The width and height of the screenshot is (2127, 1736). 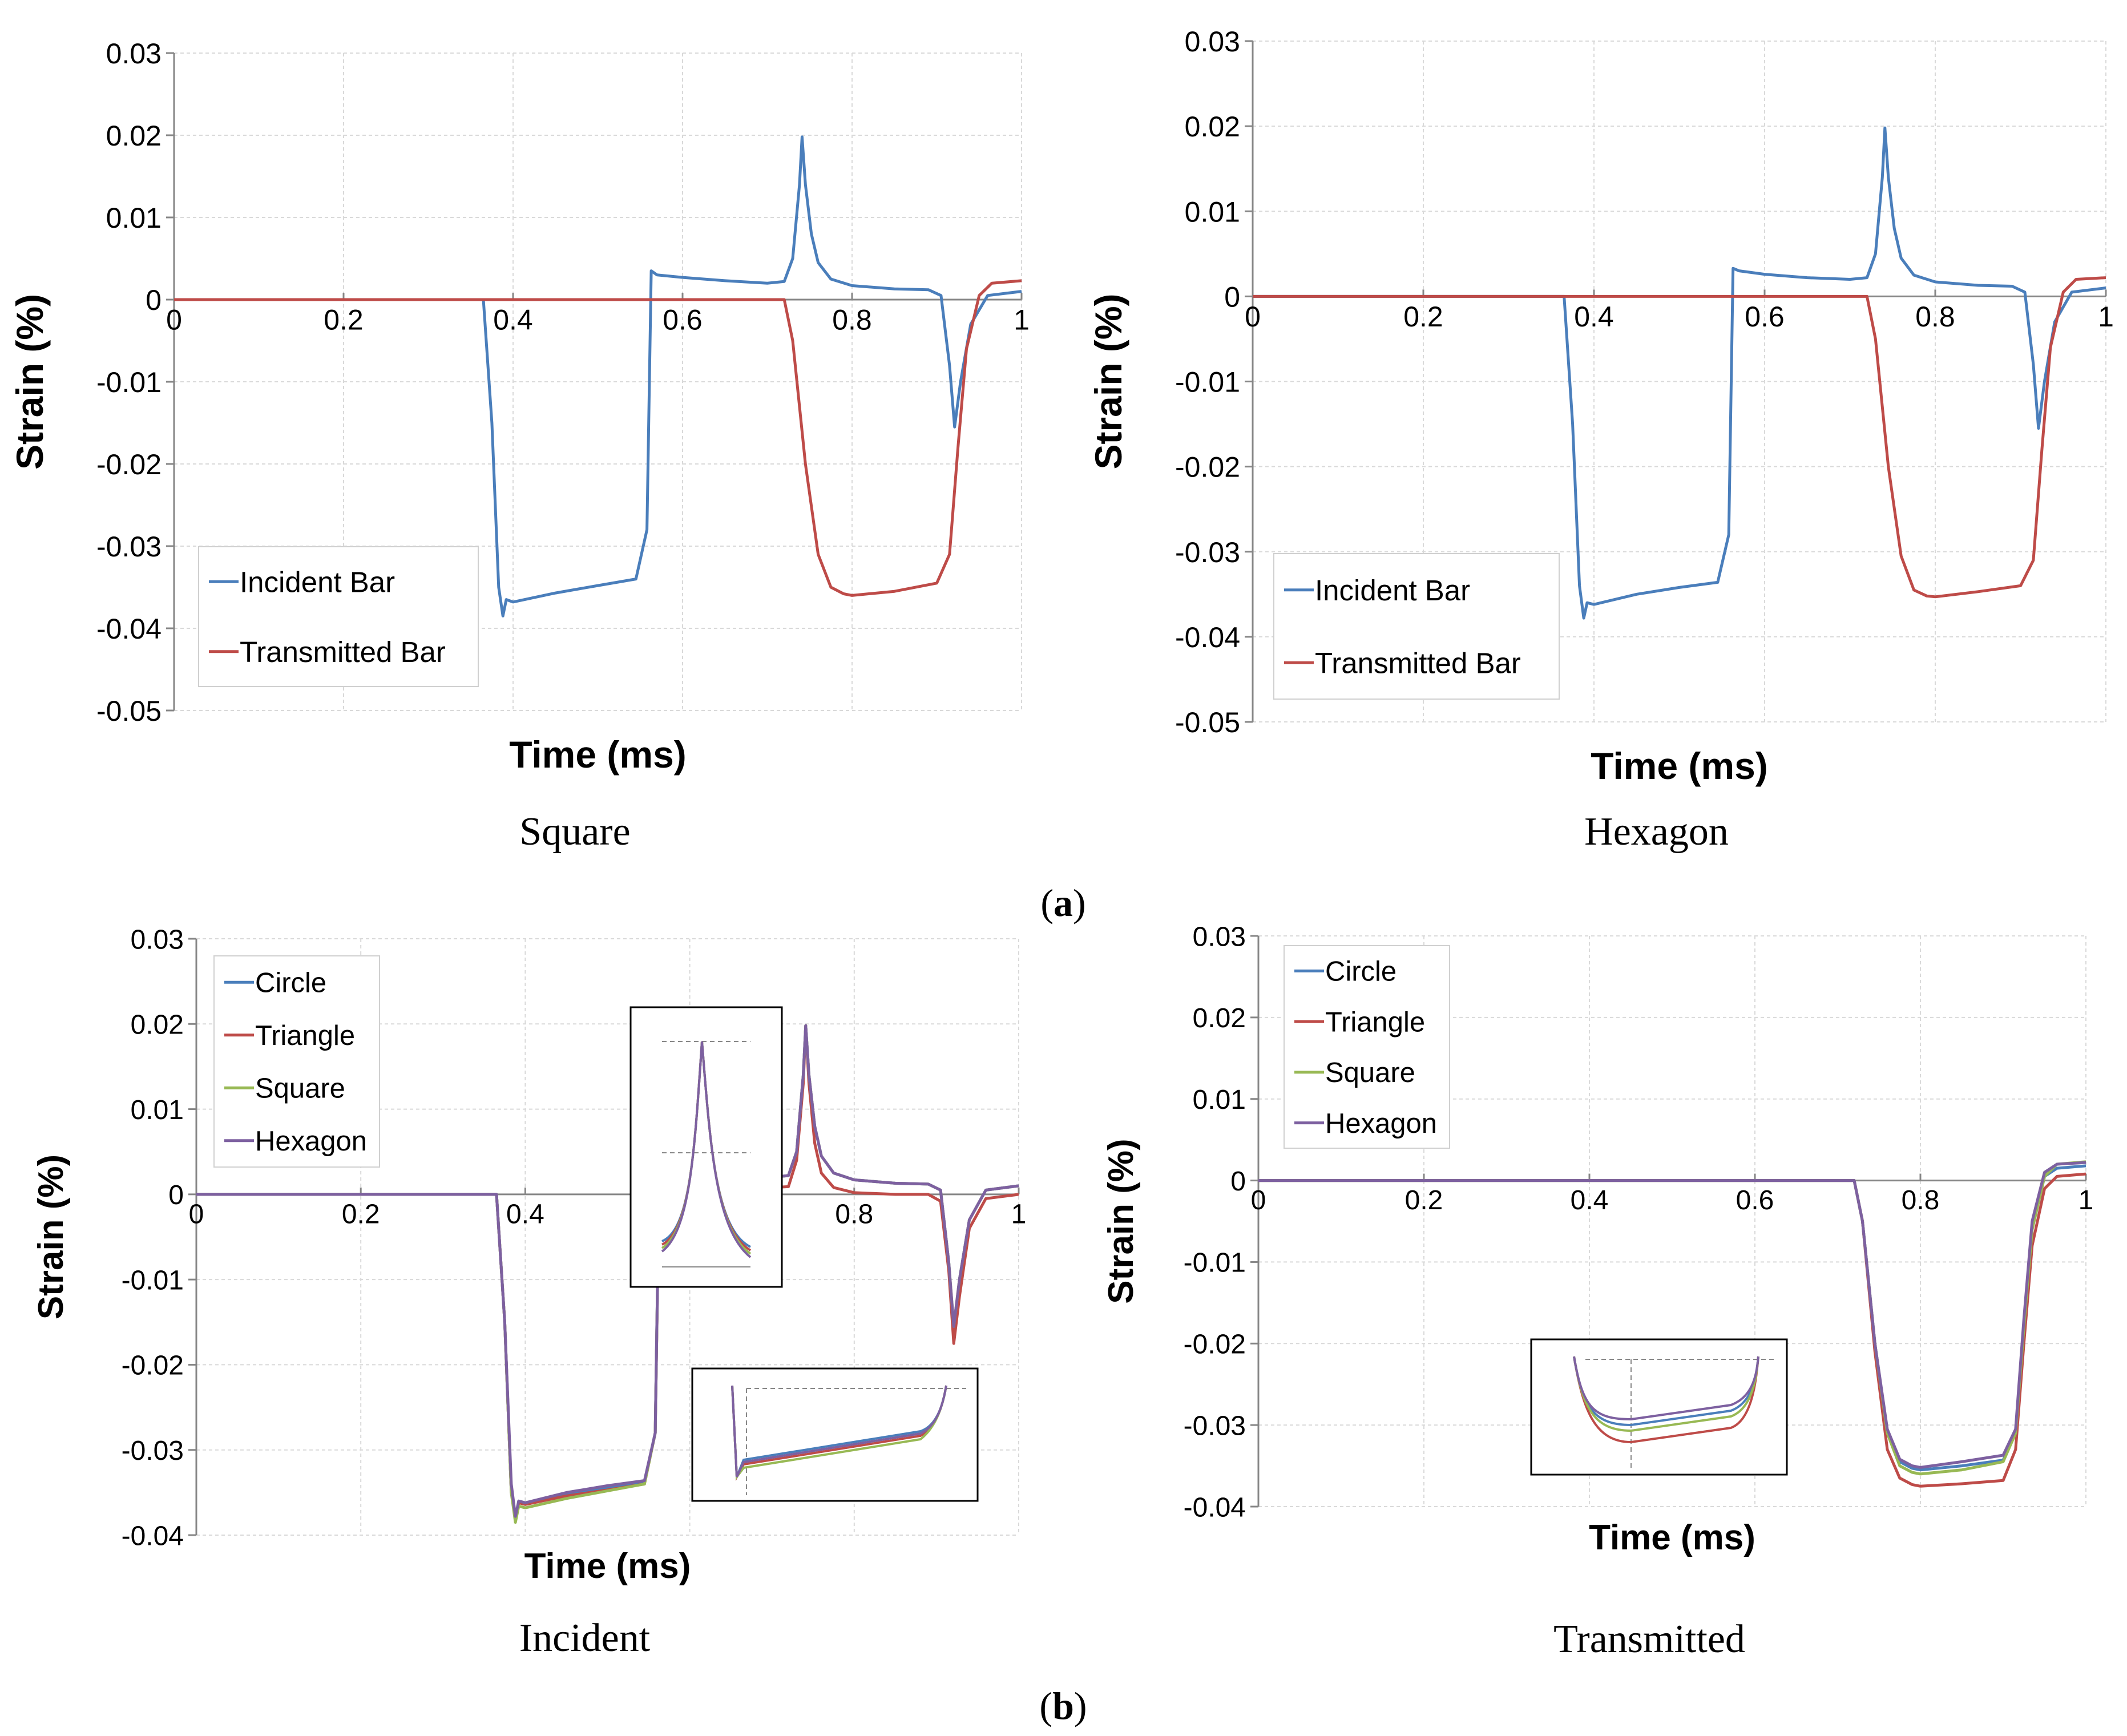 What do you see at coordinates (585, 1638) in the screenshot?
I see `chart-caption: Incident` at bounding box center [585, 1638].